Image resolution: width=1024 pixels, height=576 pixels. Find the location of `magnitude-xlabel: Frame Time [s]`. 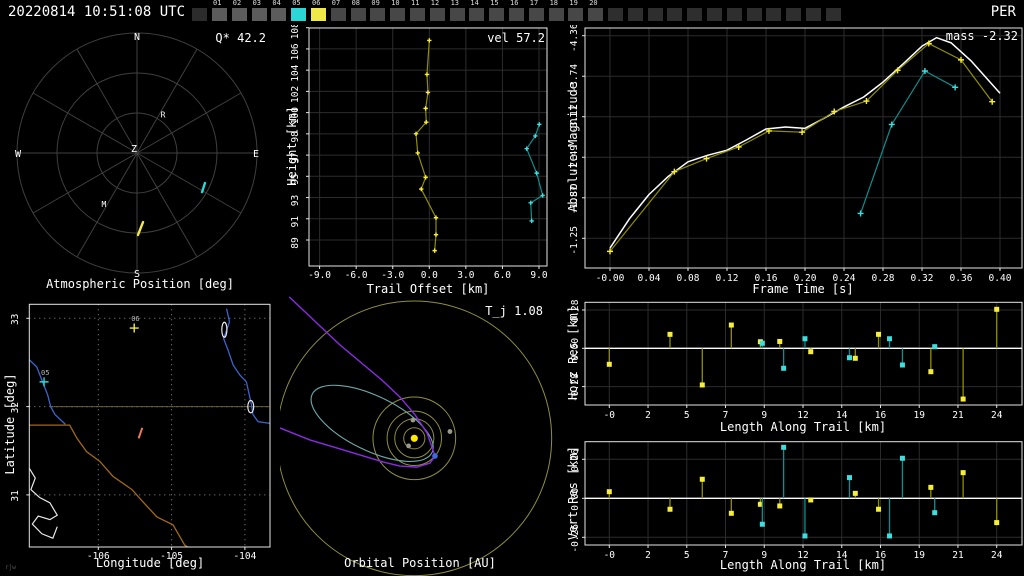

magnitude-xlabel: Frame Time [s] is located at coordinates (803, 289).